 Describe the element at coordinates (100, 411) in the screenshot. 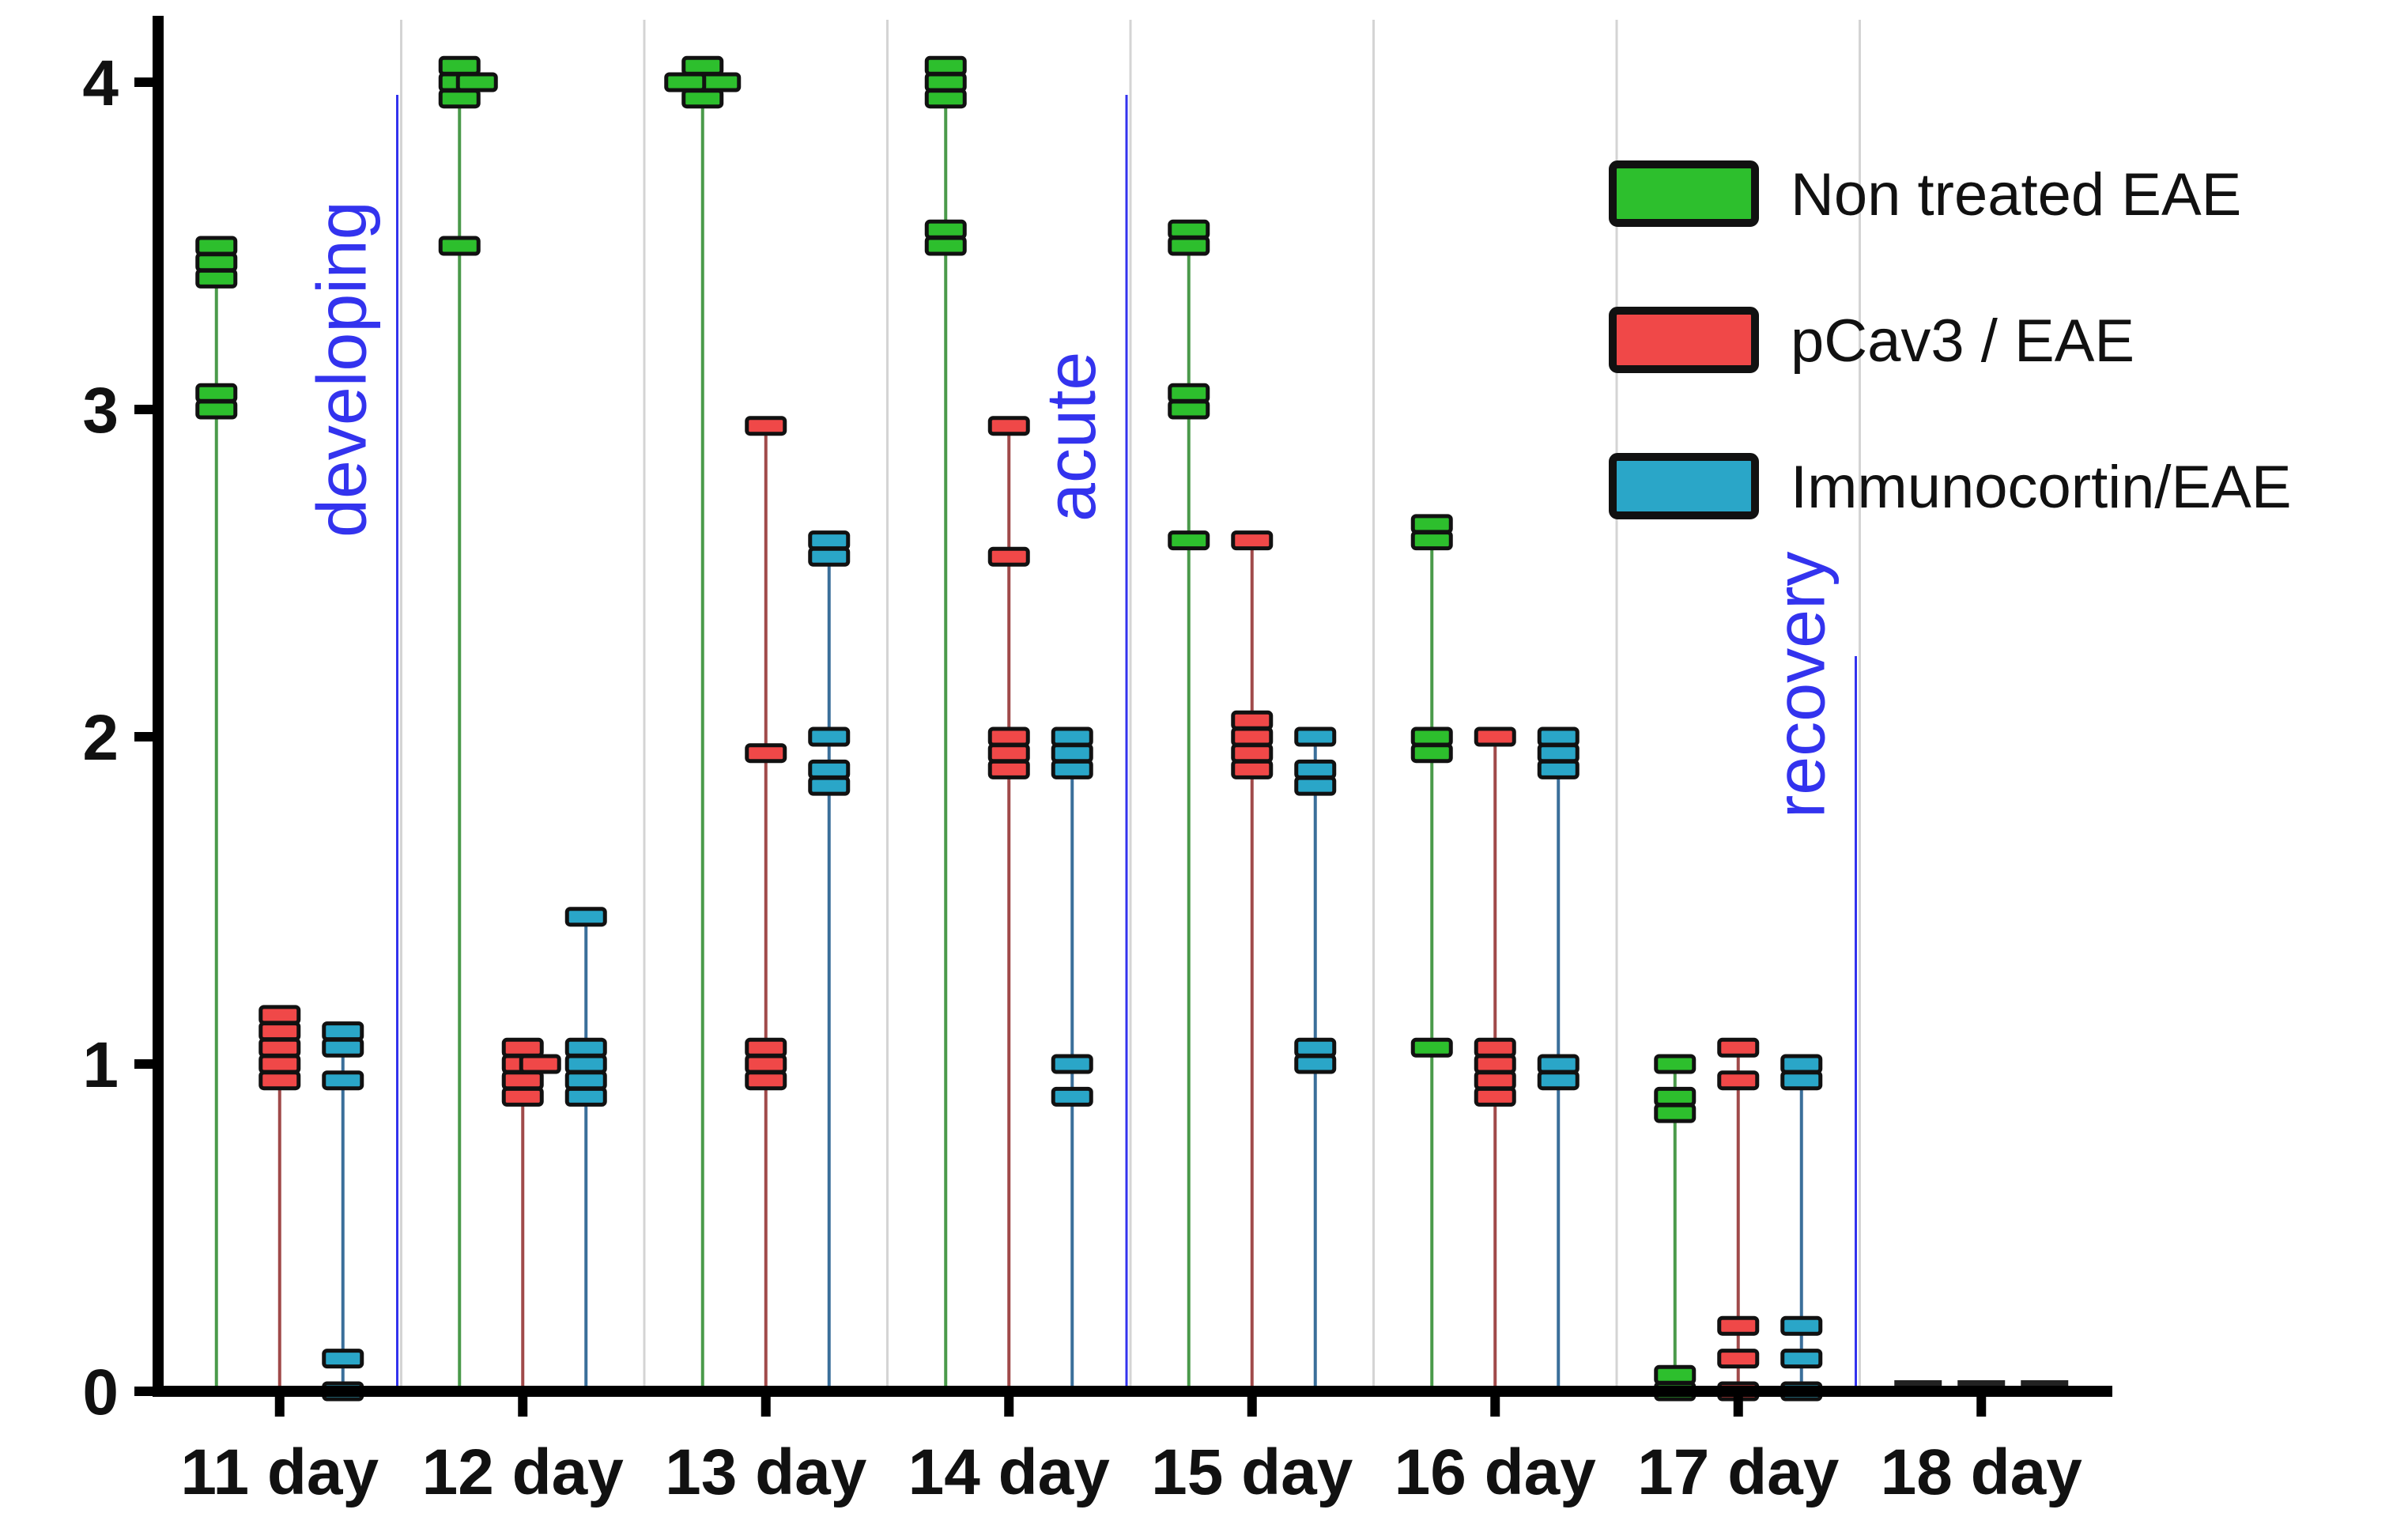

I see `y-tick-label: 3` at that location.